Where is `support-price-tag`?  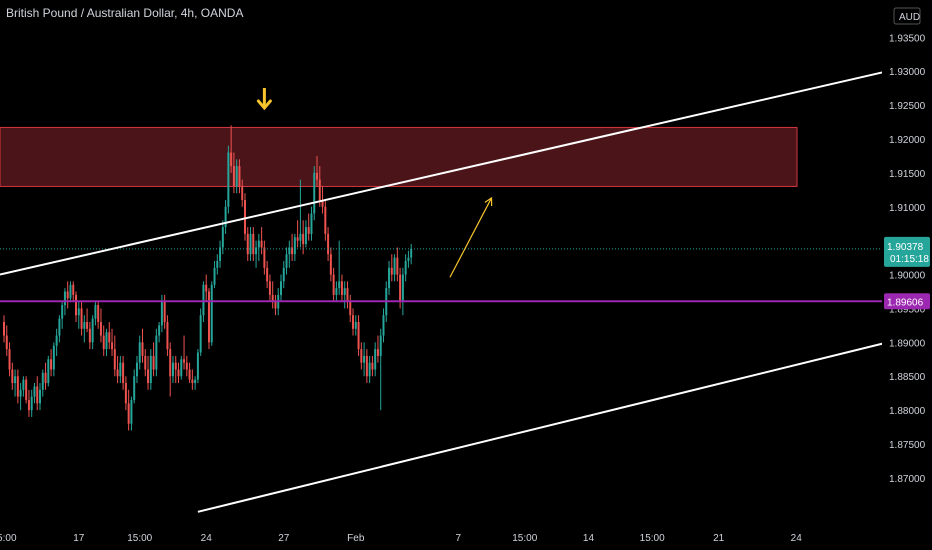 support-price-tag is located at coordinates (907, 301).